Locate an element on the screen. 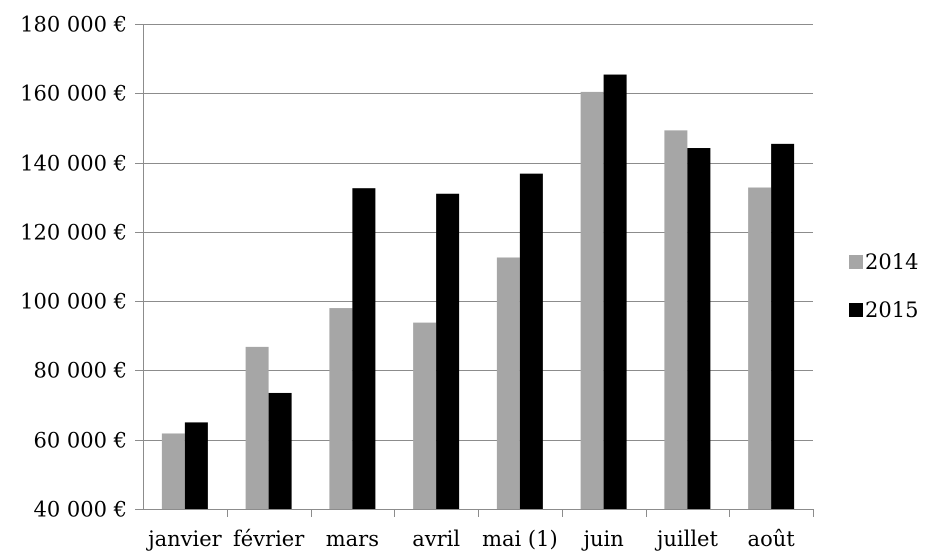 The image size is (926, 557). bar-2015-mars is located at coordinates (364, 348).